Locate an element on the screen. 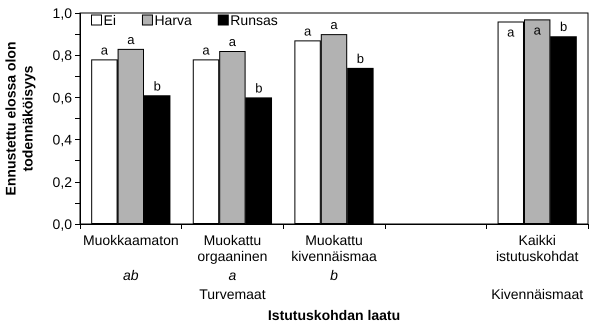  legend-label: Ei is located at coordinates (110, 20).